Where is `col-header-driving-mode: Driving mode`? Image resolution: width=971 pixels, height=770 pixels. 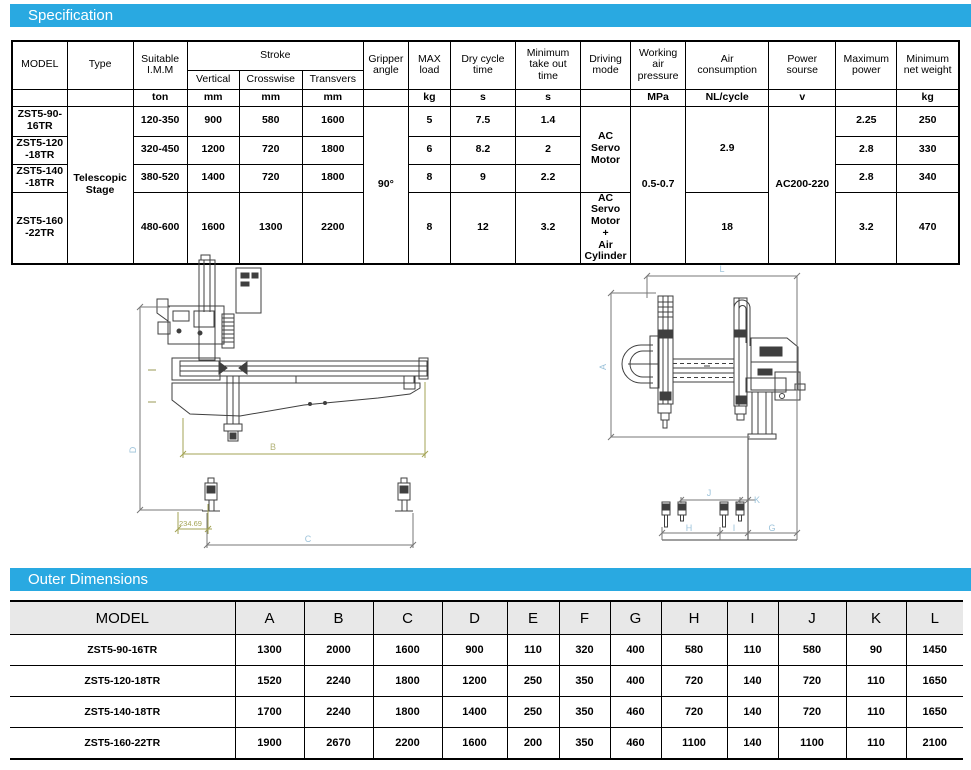 col-header-driving-mode: Driving mode is located at coordinates (606, 65).